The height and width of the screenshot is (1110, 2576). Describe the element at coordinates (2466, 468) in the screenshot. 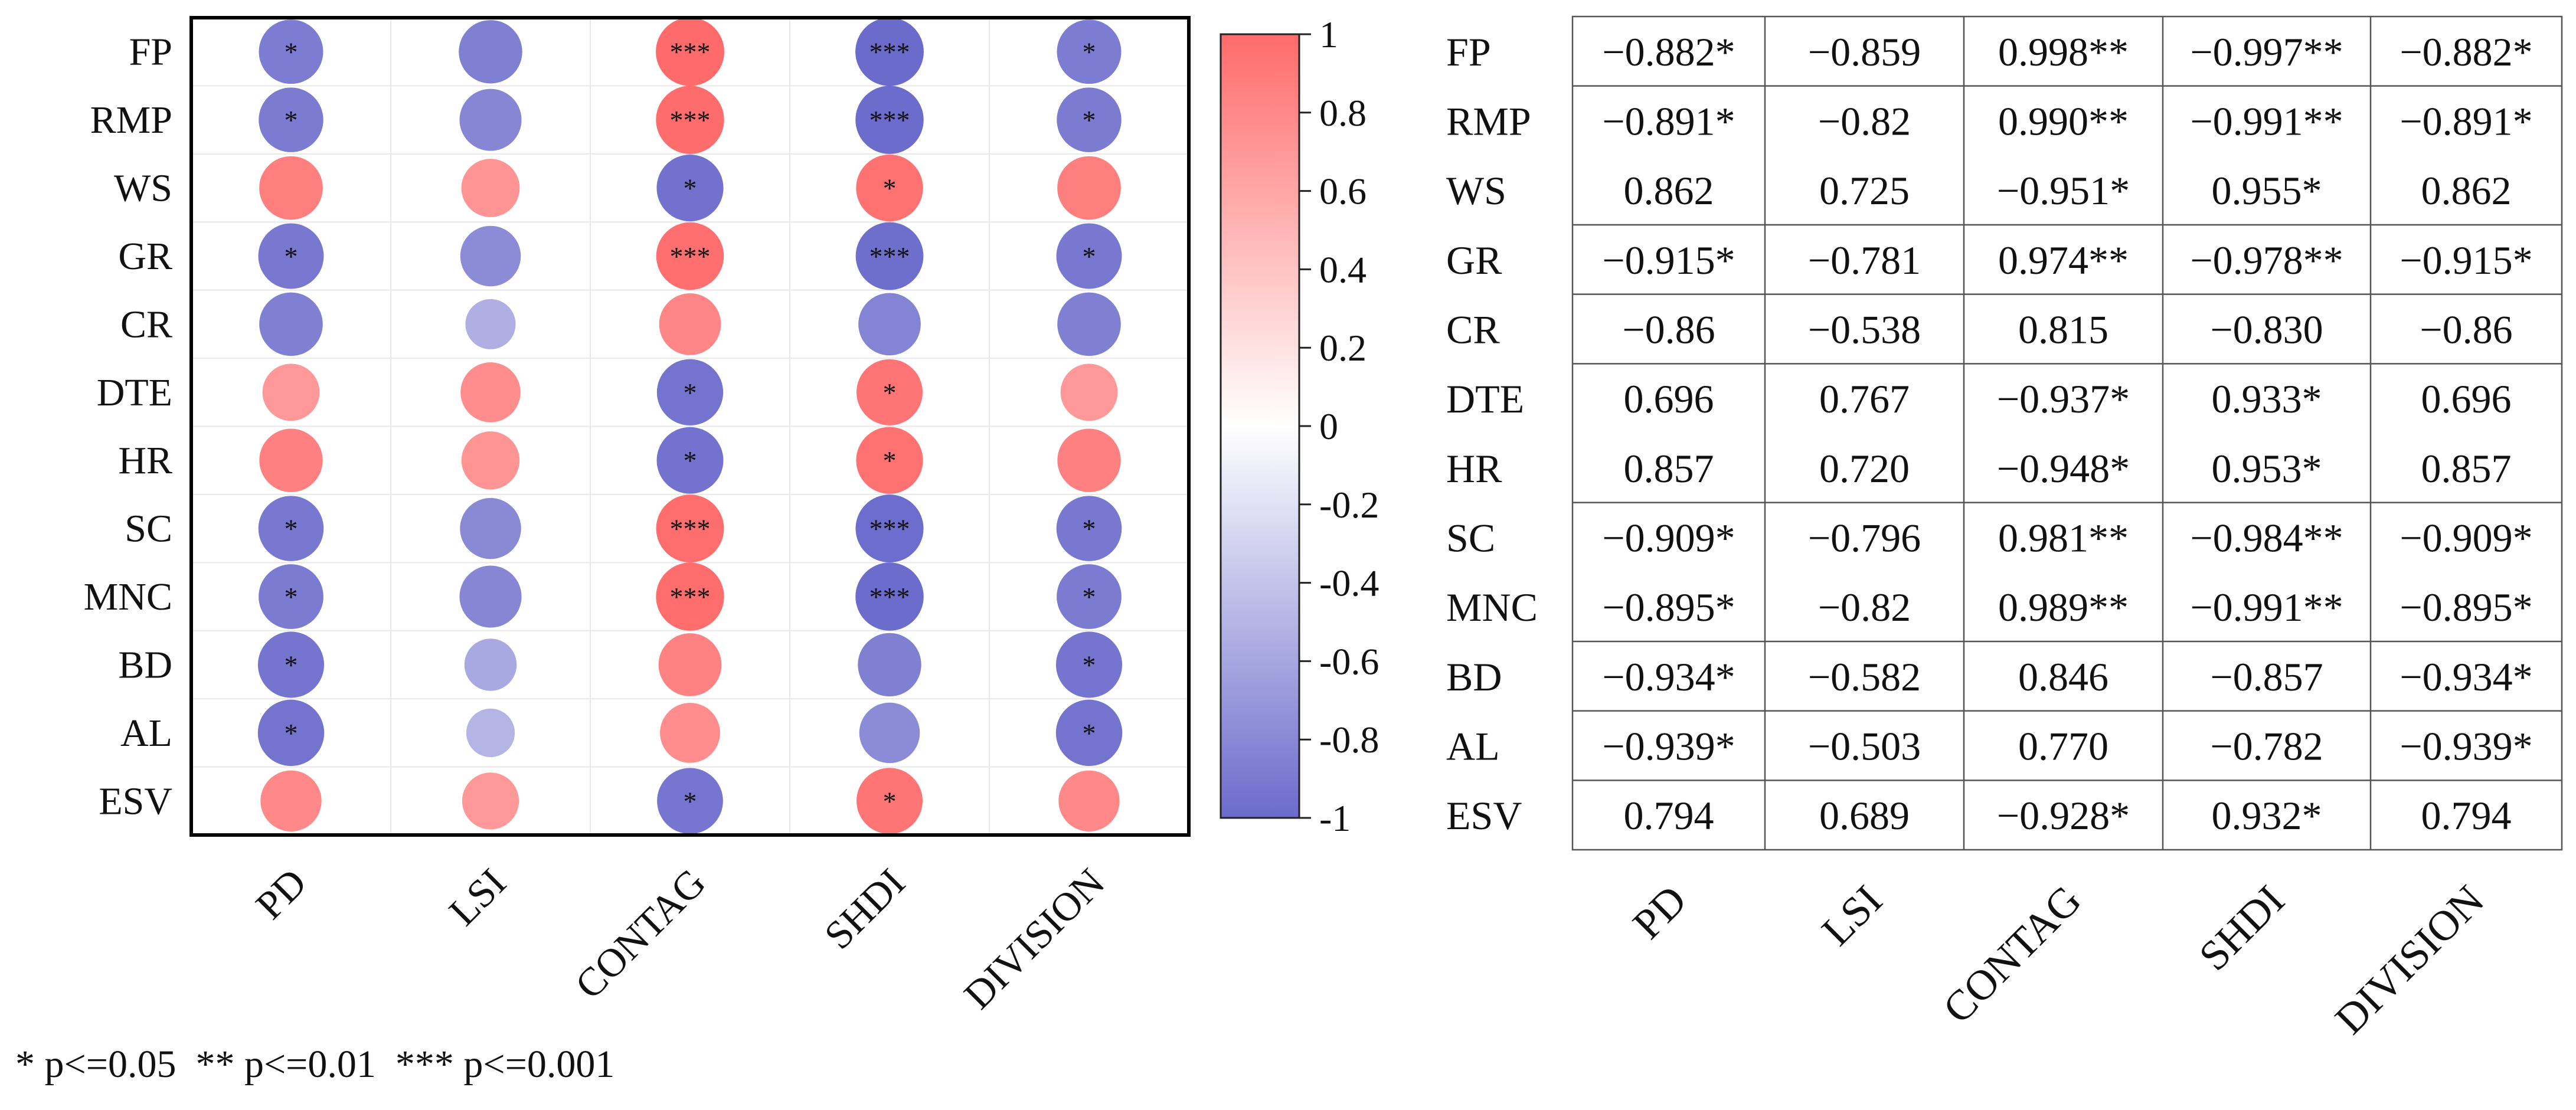

I see `table-cell: 0.857` at that location.